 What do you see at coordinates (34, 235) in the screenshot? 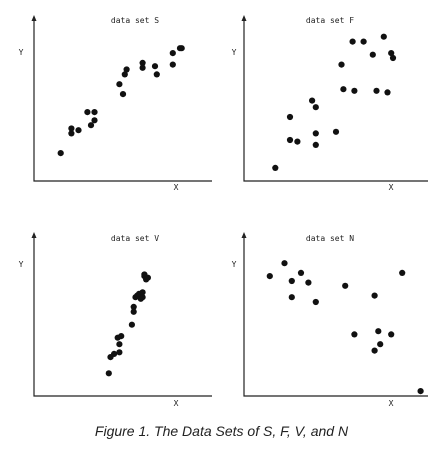
I see `y-axis-arrow-v` at bounding box center [34, 235].